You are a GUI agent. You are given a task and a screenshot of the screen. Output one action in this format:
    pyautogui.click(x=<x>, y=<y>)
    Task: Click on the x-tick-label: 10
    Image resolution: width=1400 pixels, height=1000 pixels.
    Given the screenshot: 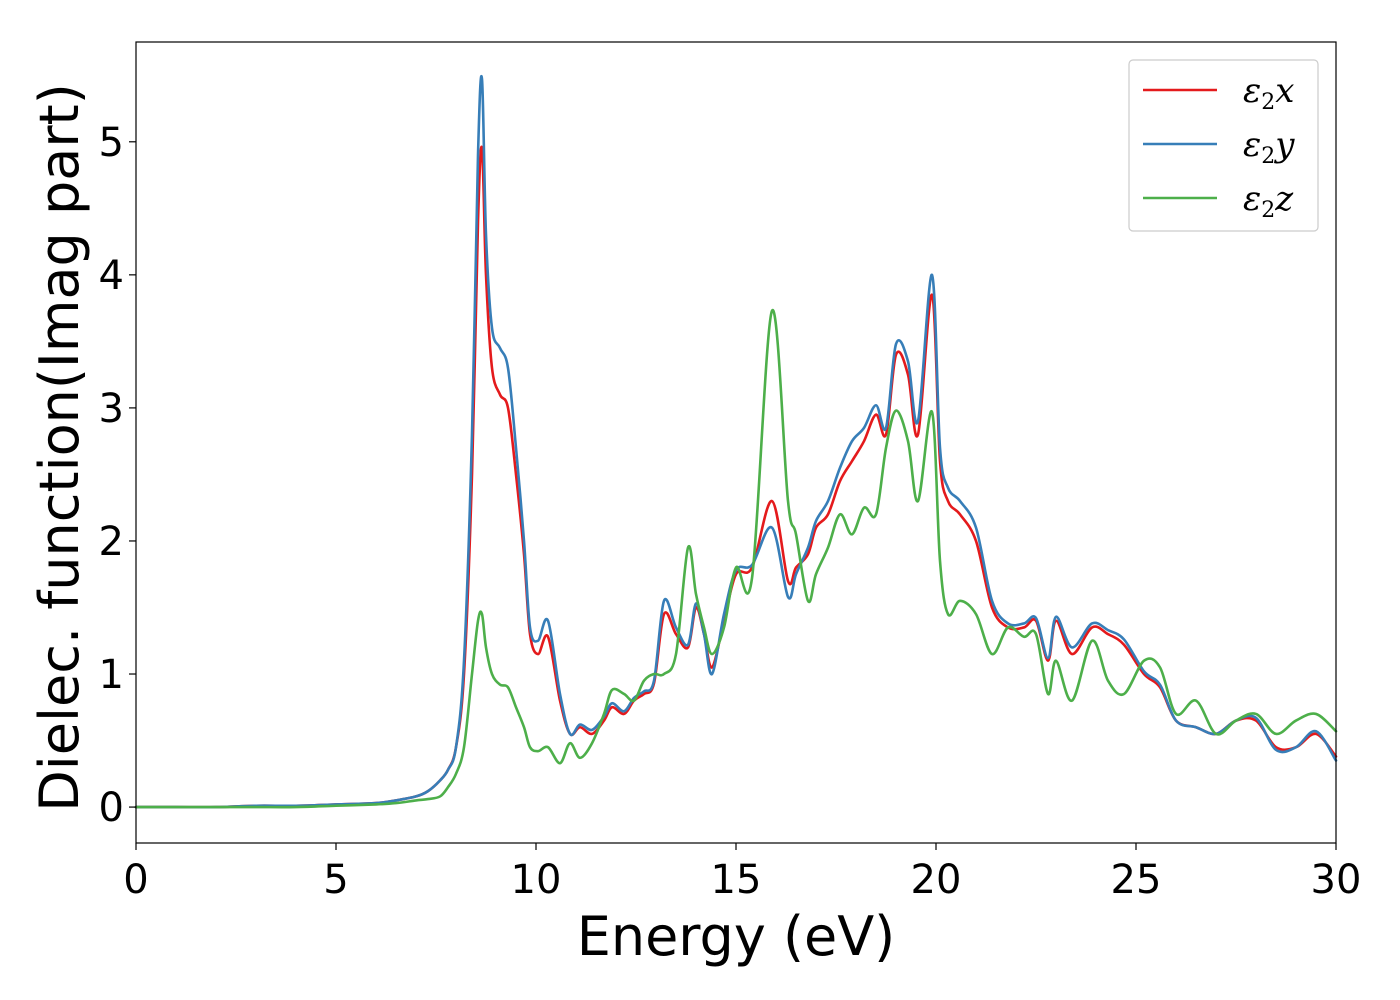 What is the action you would take?
    pyautogui.click(x=536, y=880)
    